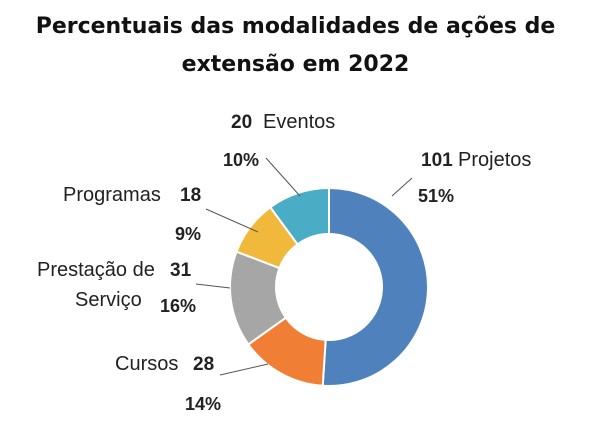 This screenshot has width=591, height=443. I want to click on count-label-prestacao: 31, so click(181, 270).